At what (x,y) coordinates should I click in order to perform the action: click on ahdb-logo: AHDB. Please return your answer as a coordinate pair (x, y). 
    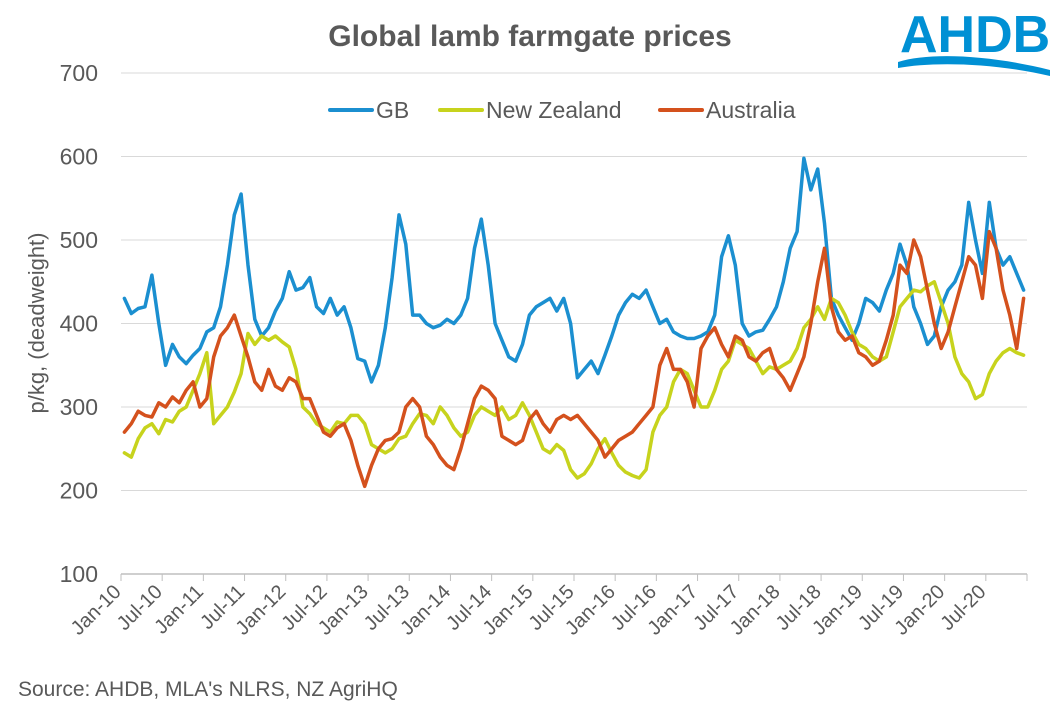
    Looking at the image, I should click on (974, 41).